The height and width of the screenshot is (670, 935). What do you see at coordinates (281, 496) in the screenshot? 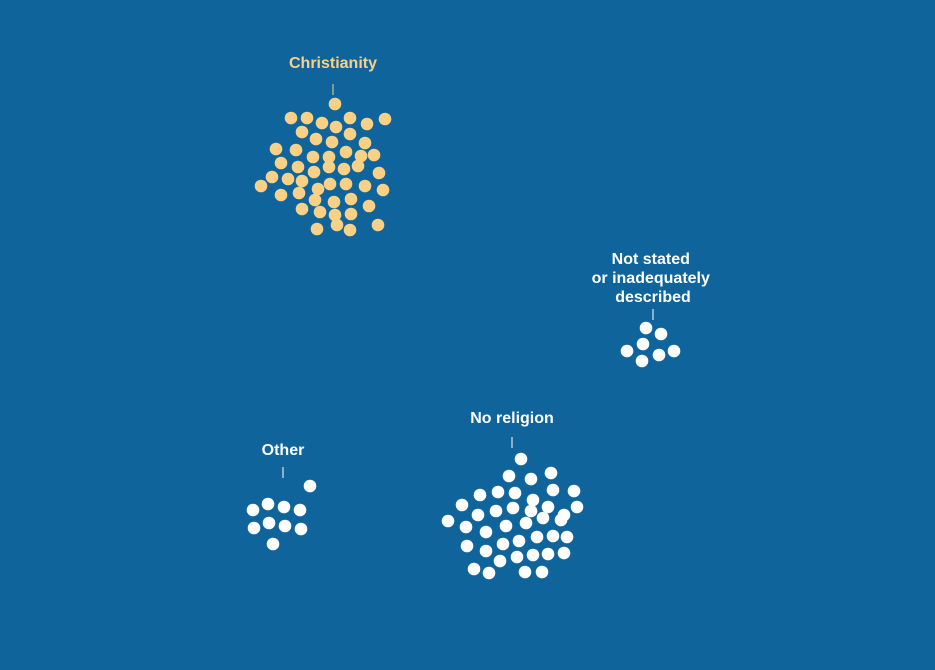
I see `group-other: Other` at bounding box center [281, 496].